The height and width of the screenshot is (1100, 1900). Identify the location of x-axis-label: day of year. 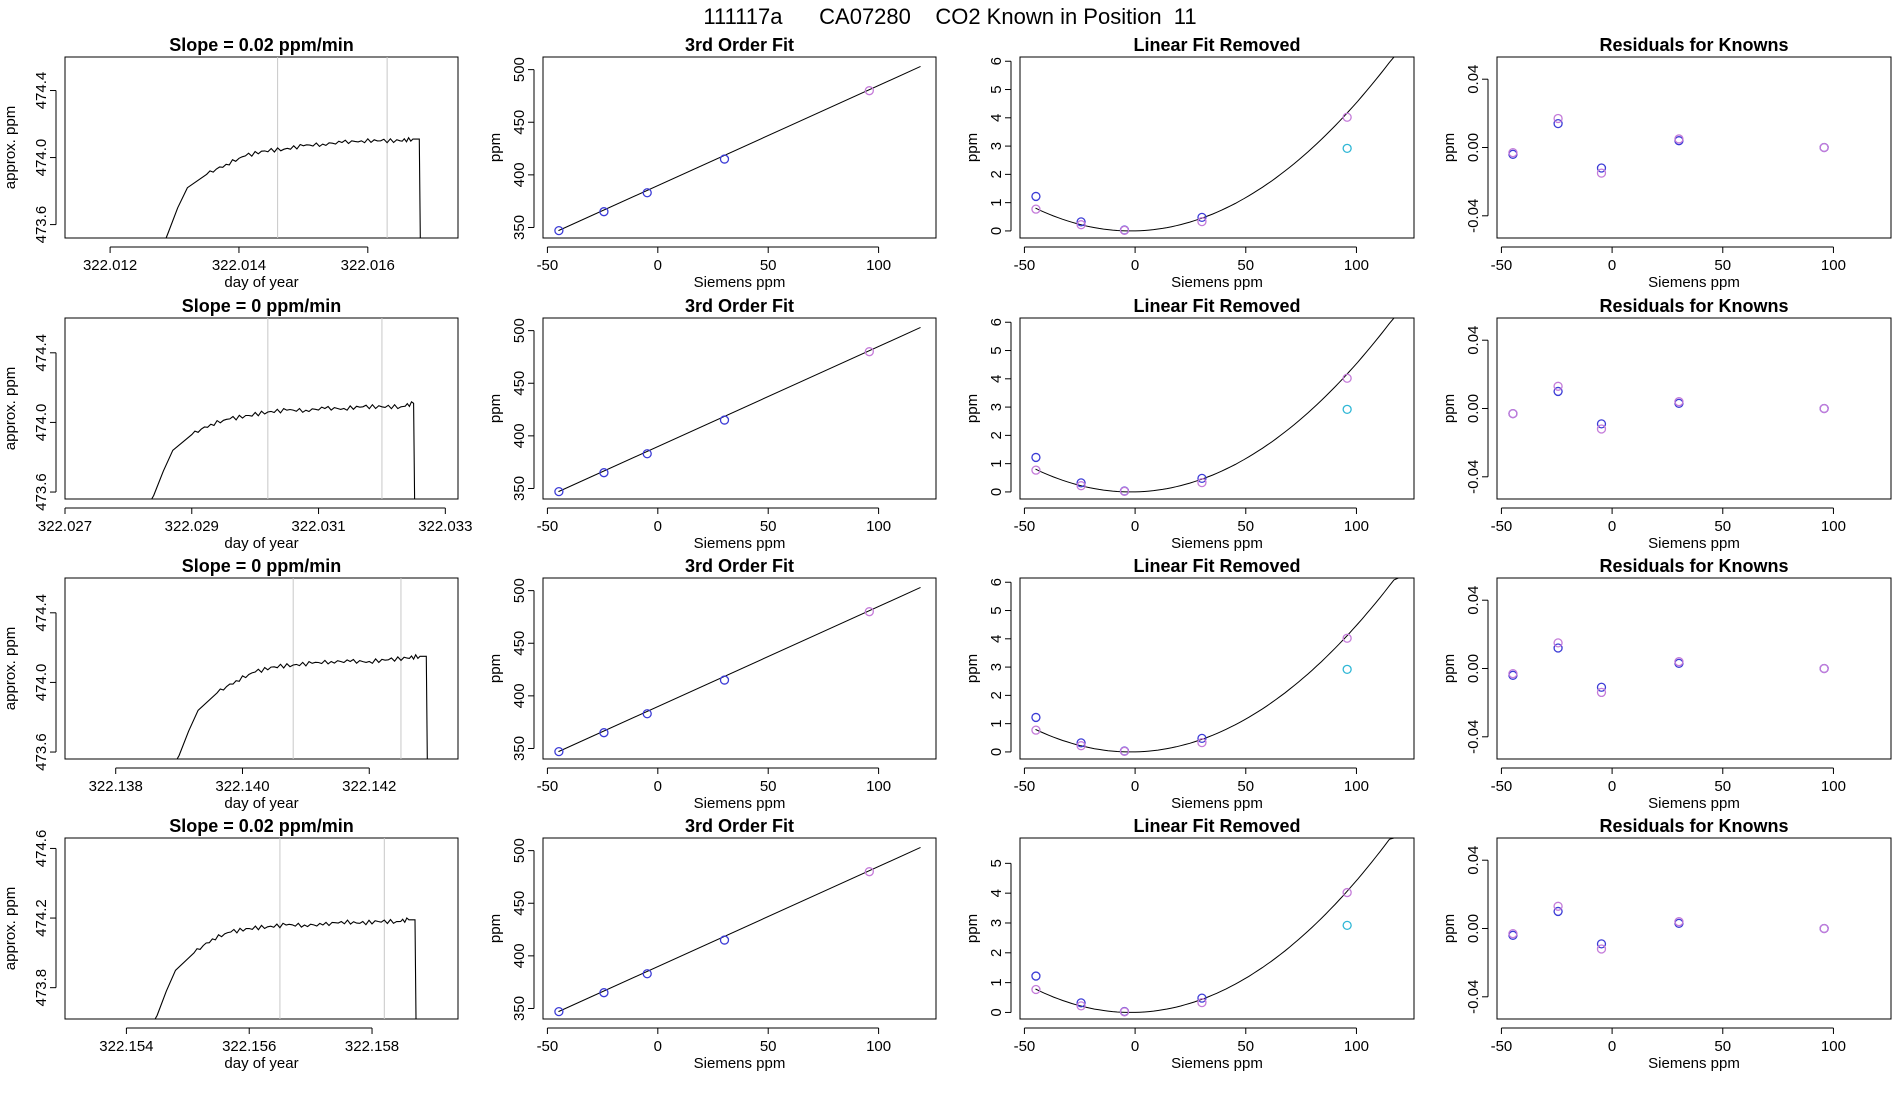
(261, 282).